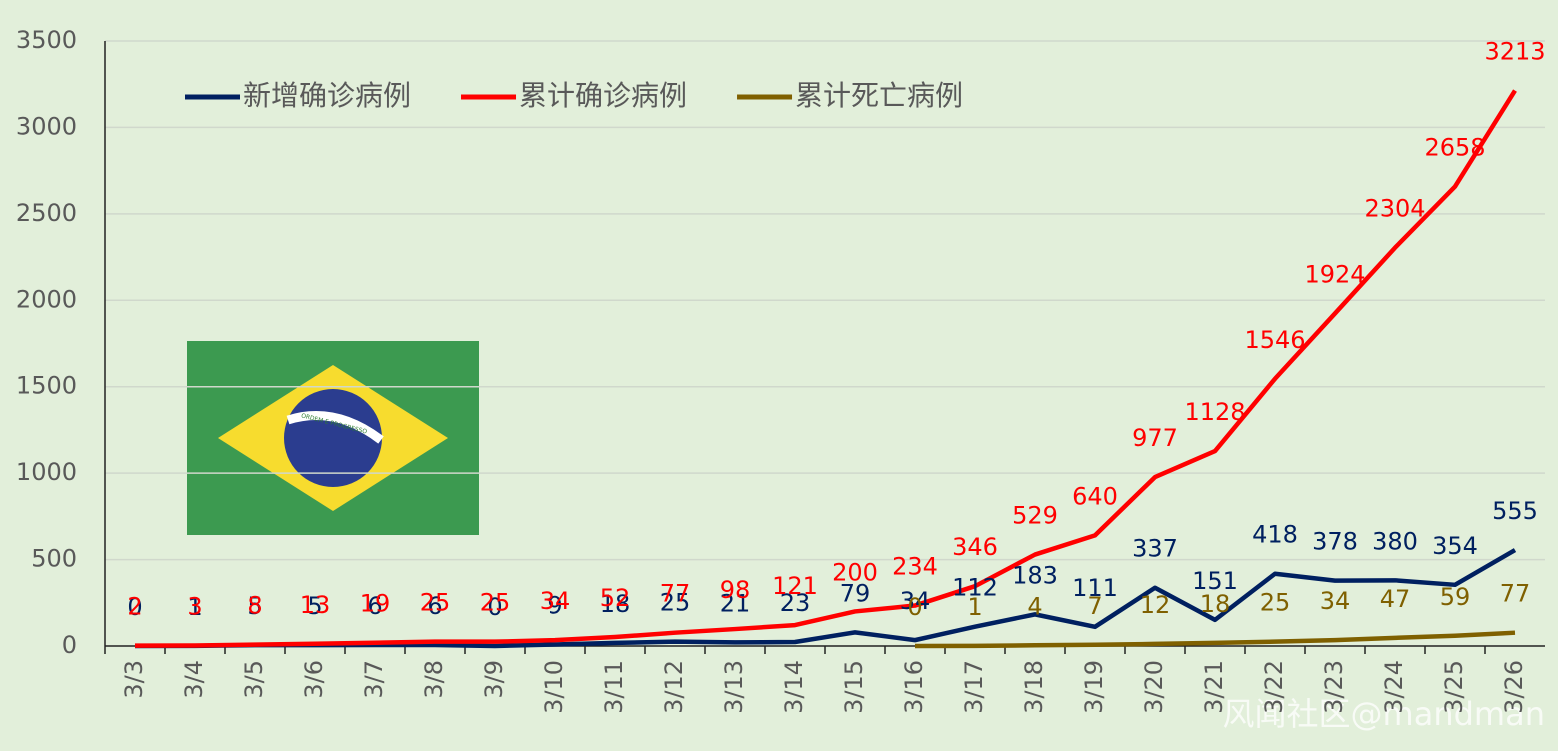 This screenshot has height=751, width=1558. What do you see at coordinates (1514, 52) in the screenshot?
I see `data-label: 3213` at bounding box center [1514, 52].